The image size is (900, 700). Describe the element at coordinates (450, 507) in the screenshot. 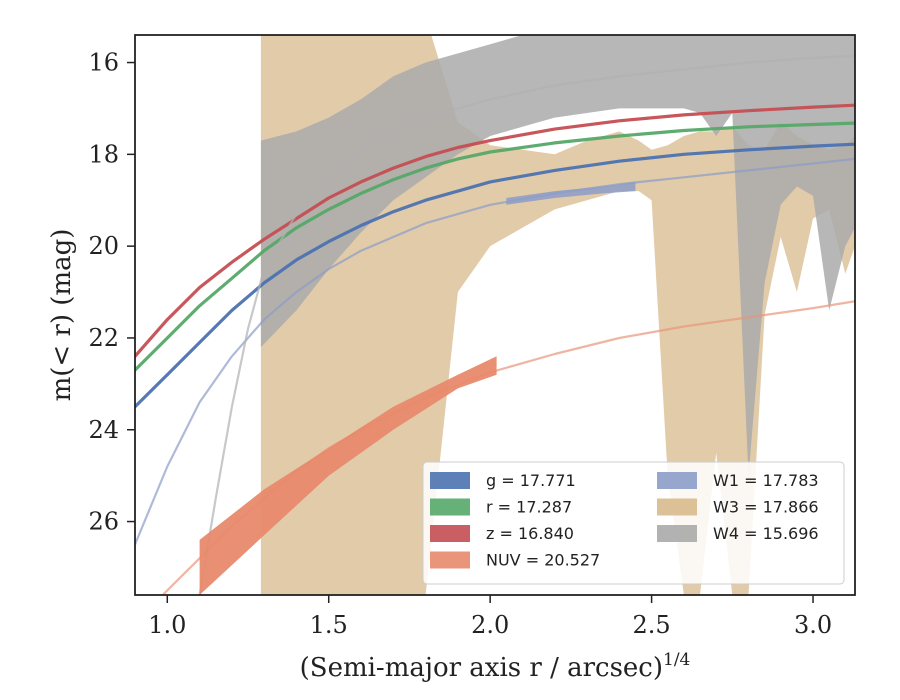

I see `legend-swatch-r` at that location.